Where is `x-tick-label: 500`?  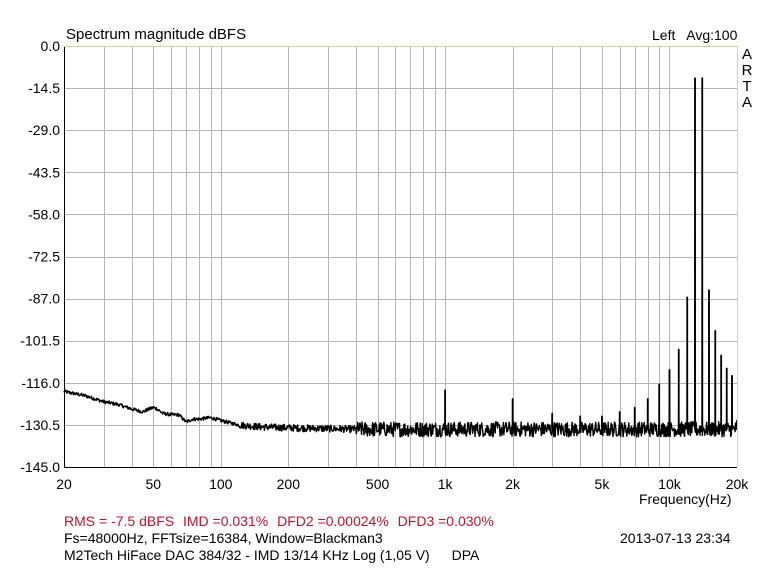 x-tick-label: 500 is located at coordinates (378, 484).